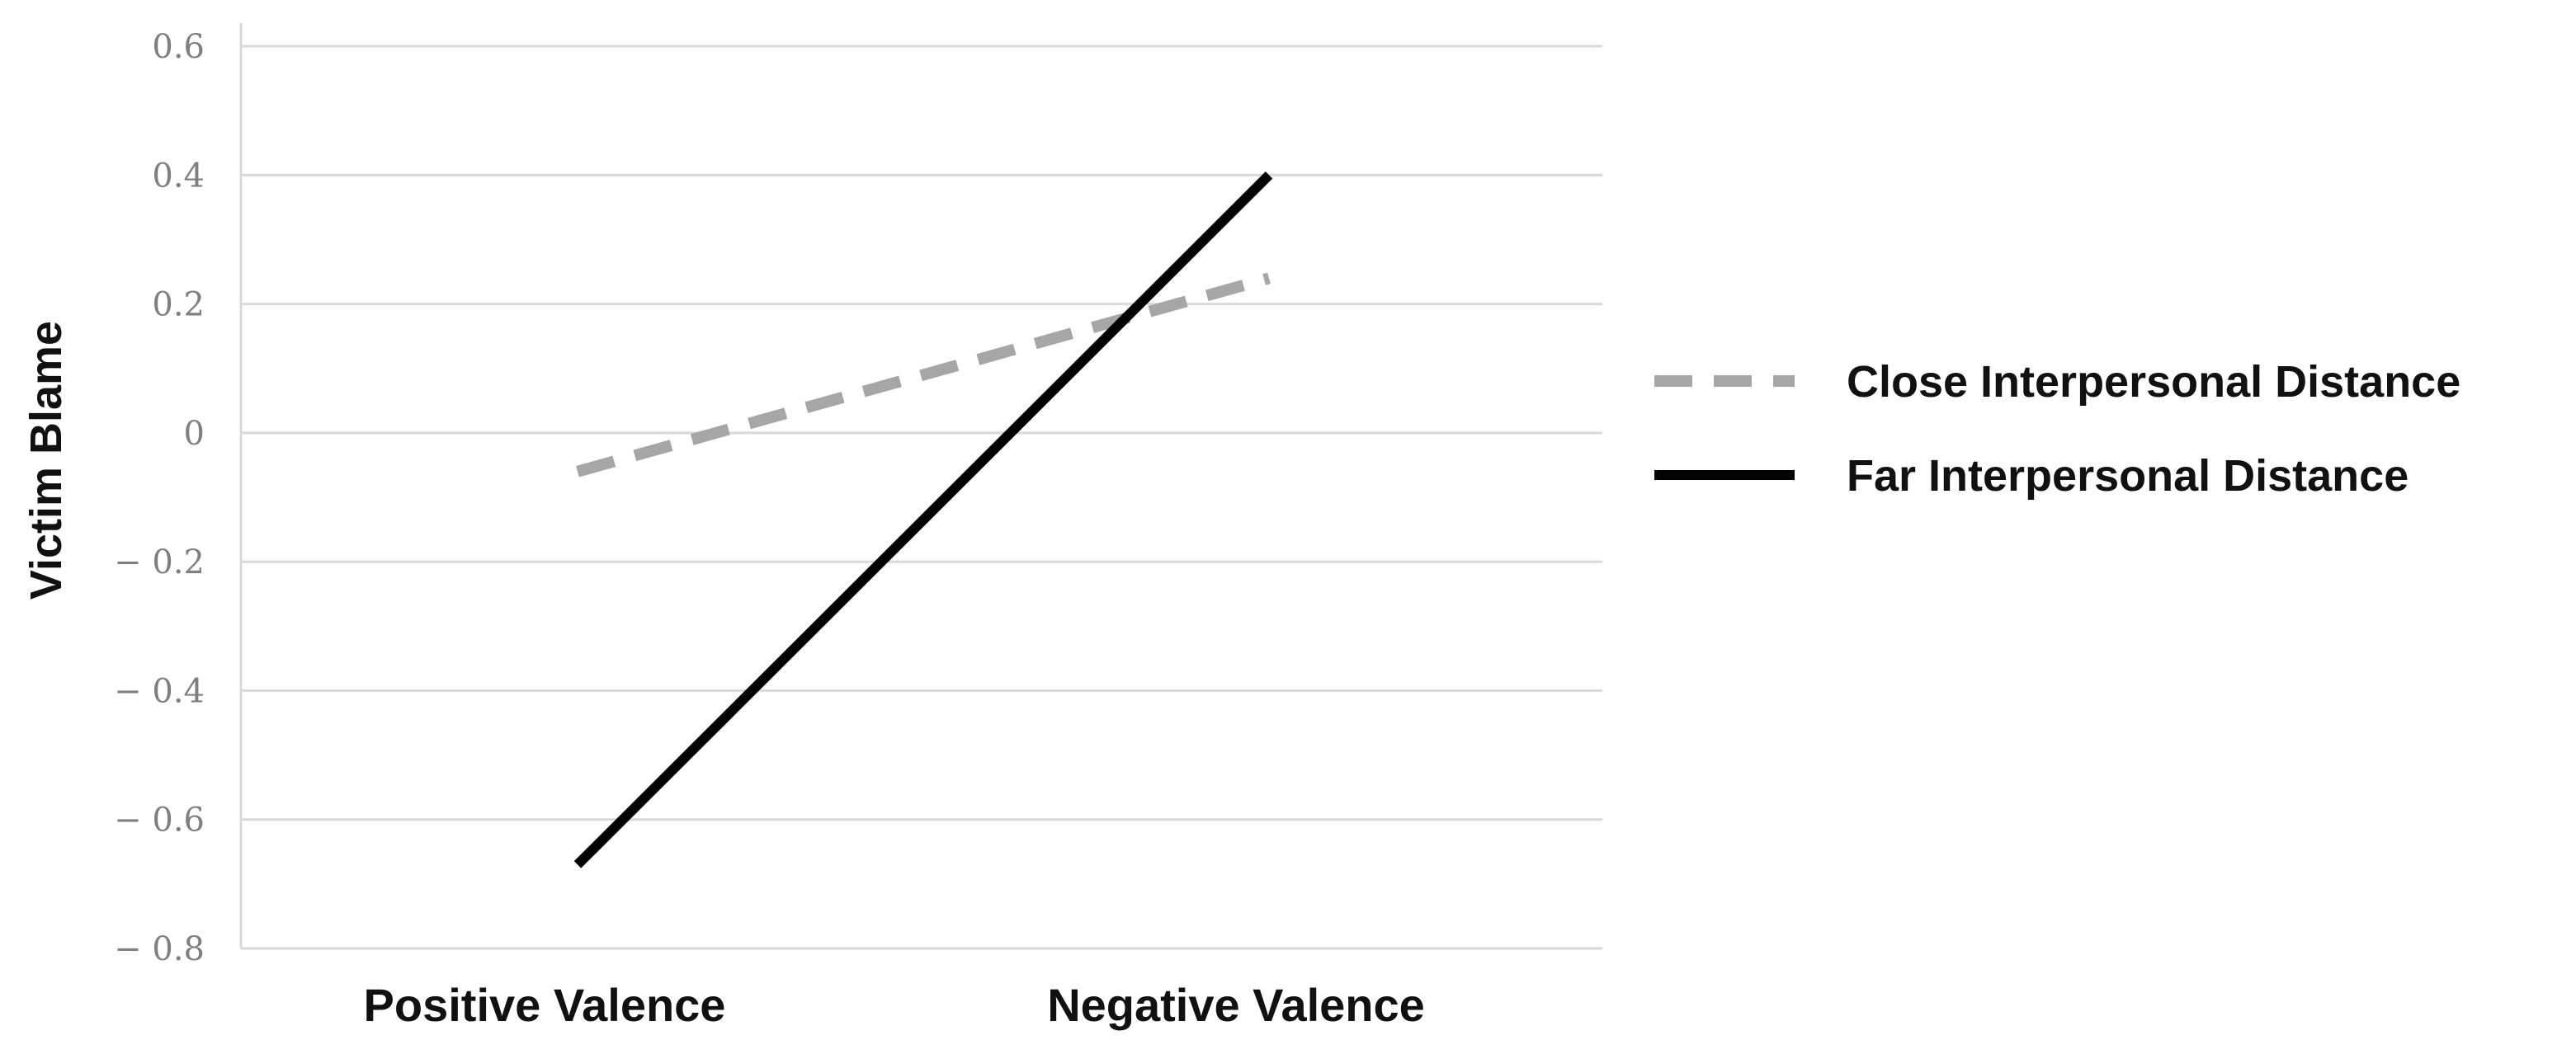  Describe the element at coordinates (194, 434) in the screenshot. I see `y-tick-label: 0` at that location.